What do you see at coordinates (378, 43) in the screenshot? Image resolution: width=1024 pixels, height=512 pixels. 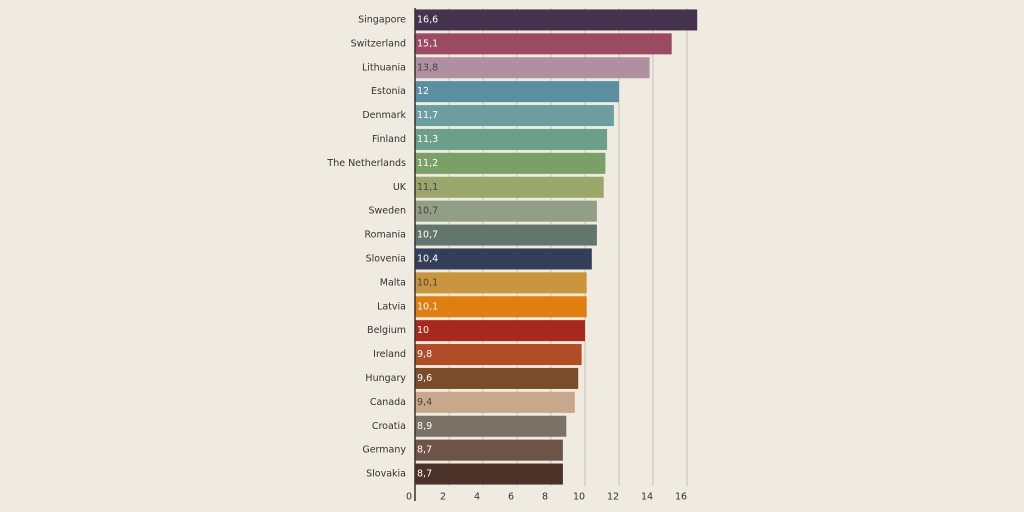 I see `category-label: Switzerland` at bounding box center [378, 43].